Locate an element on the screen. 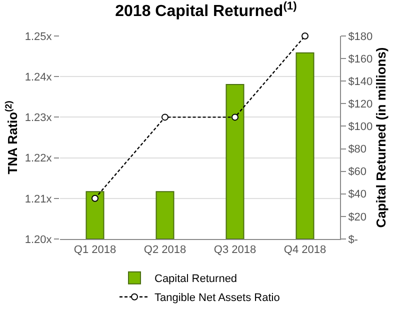 The image size is (412, 323). y2-tick-label: $80 is located at coordinates (357, 150).